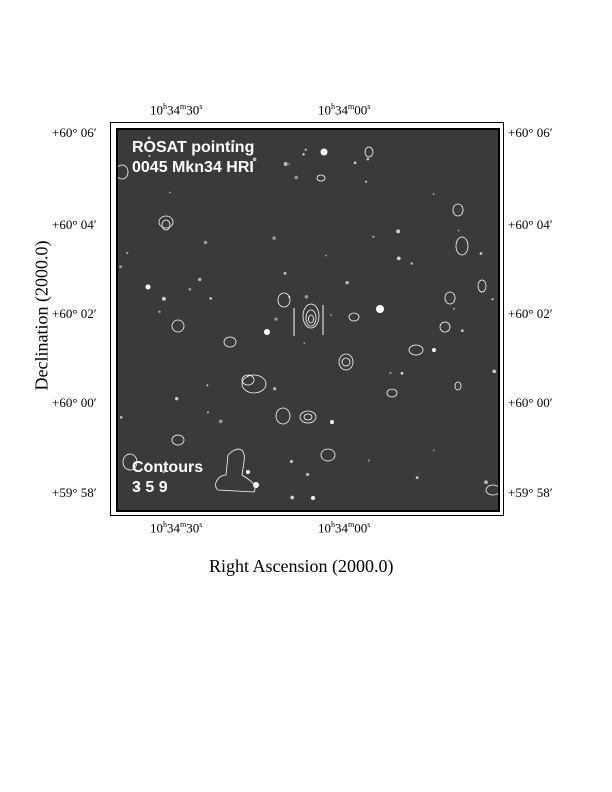  What do you see at coordinates (168, 467) in the screenshot?
I see `contours-label: Contours` at bounding box center [168, 467].